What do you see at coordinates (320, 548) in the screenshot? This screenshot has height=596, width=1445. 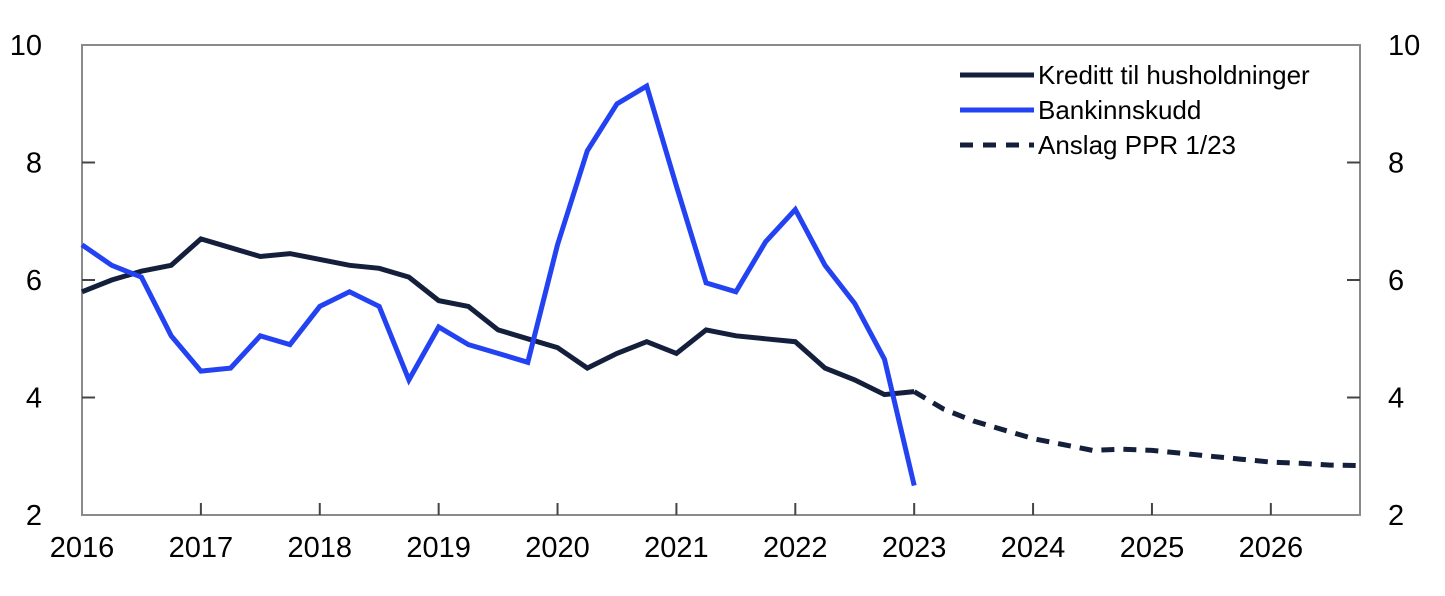 I see `x-tick-label: 2018` at bounding box center [320, 548].